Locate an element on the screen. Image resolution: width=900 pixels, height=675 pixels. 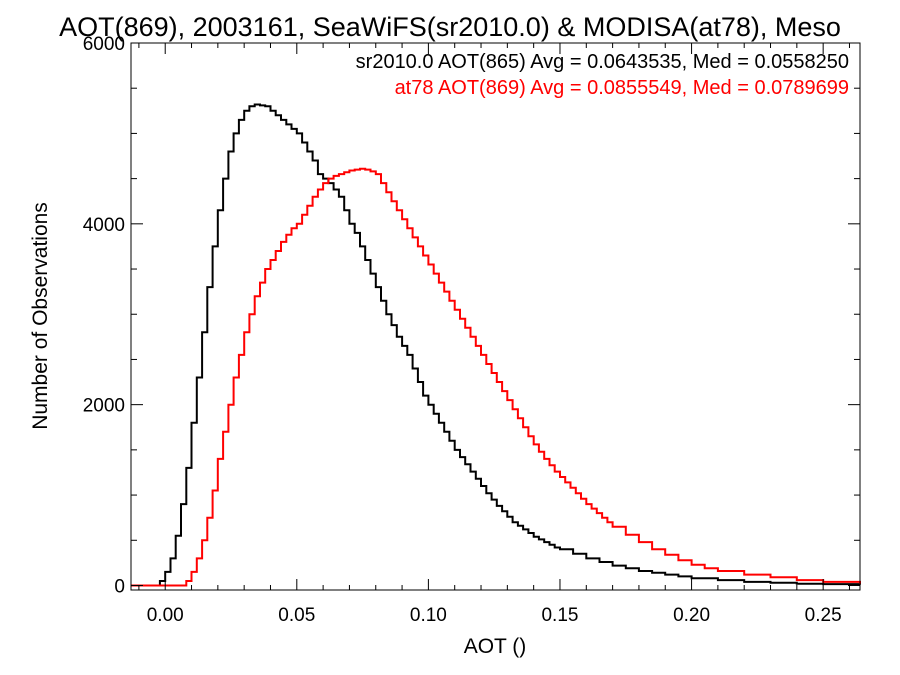
x-axis-label: AOT () is located at coordinates (495, 646).